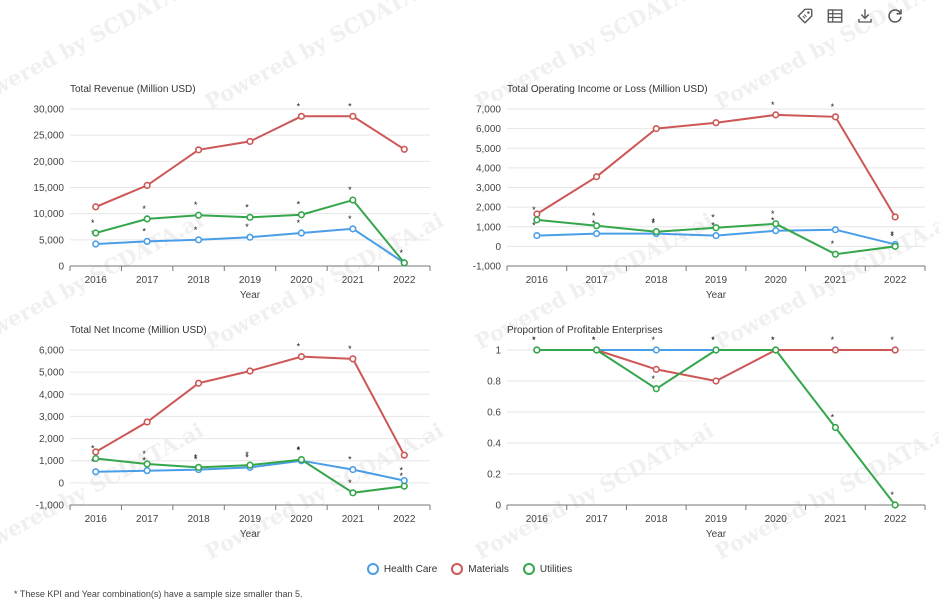  I want to click on chart-title: Total Revenue (Million USD), so click(133, 89).